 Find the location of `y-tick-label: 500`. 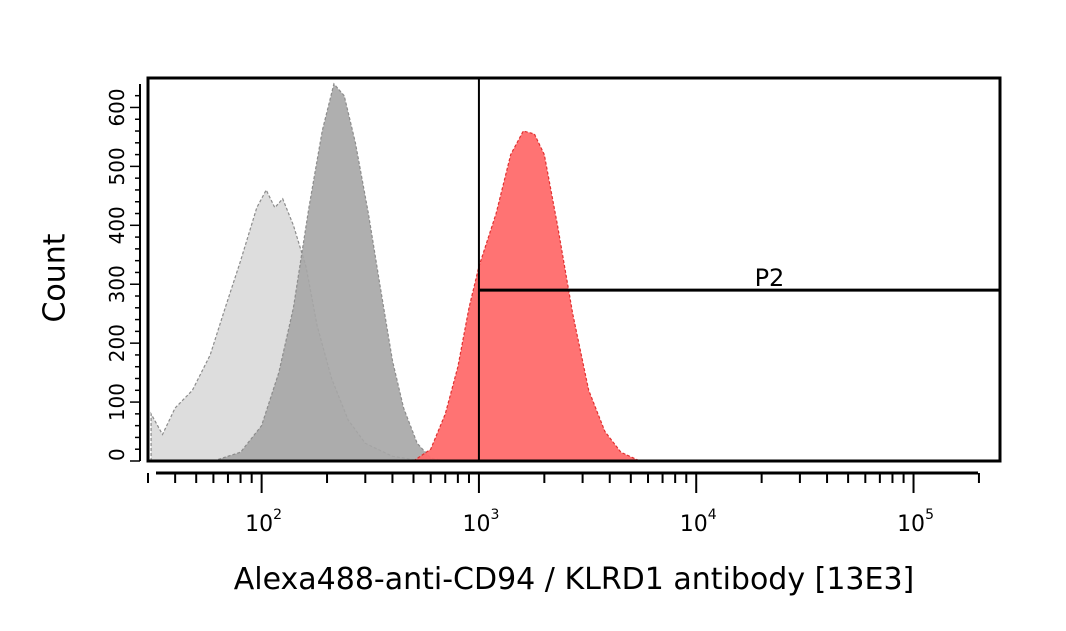

y-tick-label: 500 is located at coordinates (117, 166).